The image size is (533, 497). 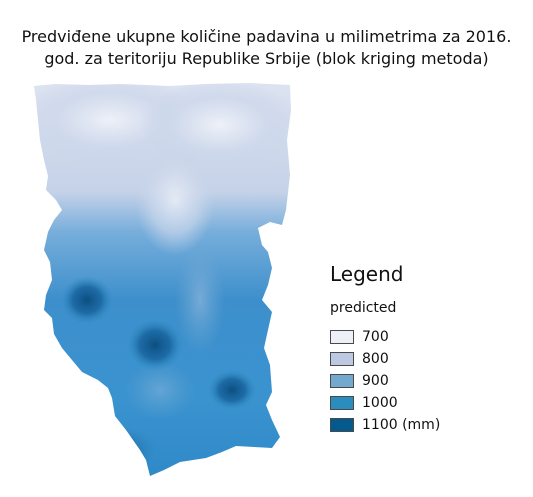 I want to click on legend-item-700: 700, so click(x=385, y=337).